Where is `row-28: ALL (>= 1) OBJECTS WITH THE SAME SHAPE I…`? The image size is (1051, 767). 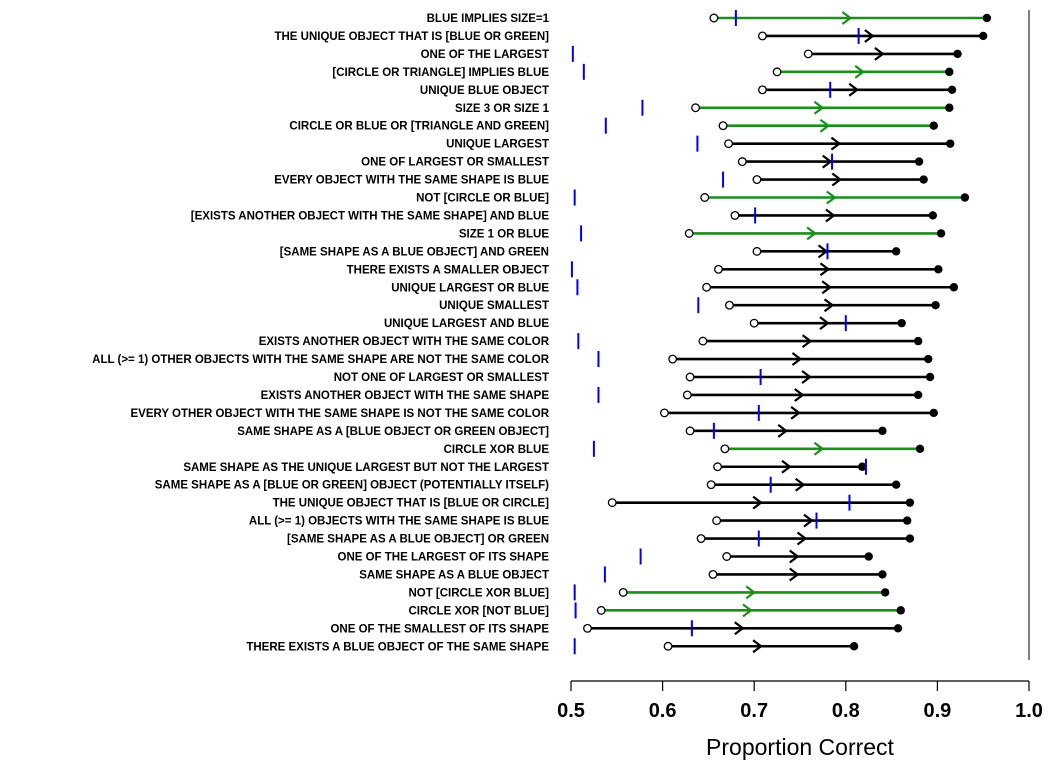
row-28: ALL (>= 1) OBJECTS WITH THE SAME SHAPE I… is located at coordinates (580, 520).